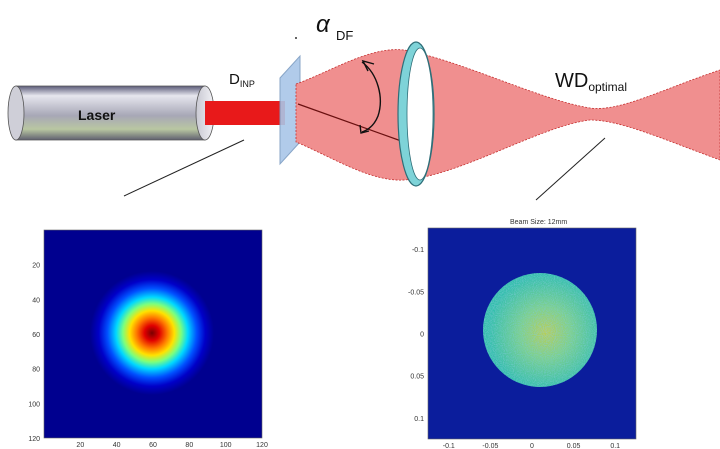 Image resolution: width=720 pixels, height=449 pixels. What do you see at coordinates (153, 445) in the screenshot?
I see `left-x-tick-label: 60` at bounding box center [153, 445].